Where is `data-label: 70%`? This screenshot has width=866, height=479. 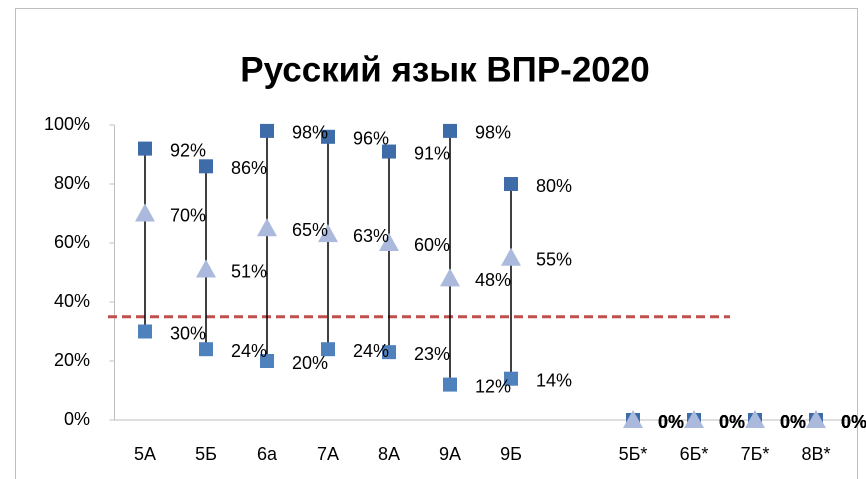 data-label: 70% is located at coordinates (188, 215).